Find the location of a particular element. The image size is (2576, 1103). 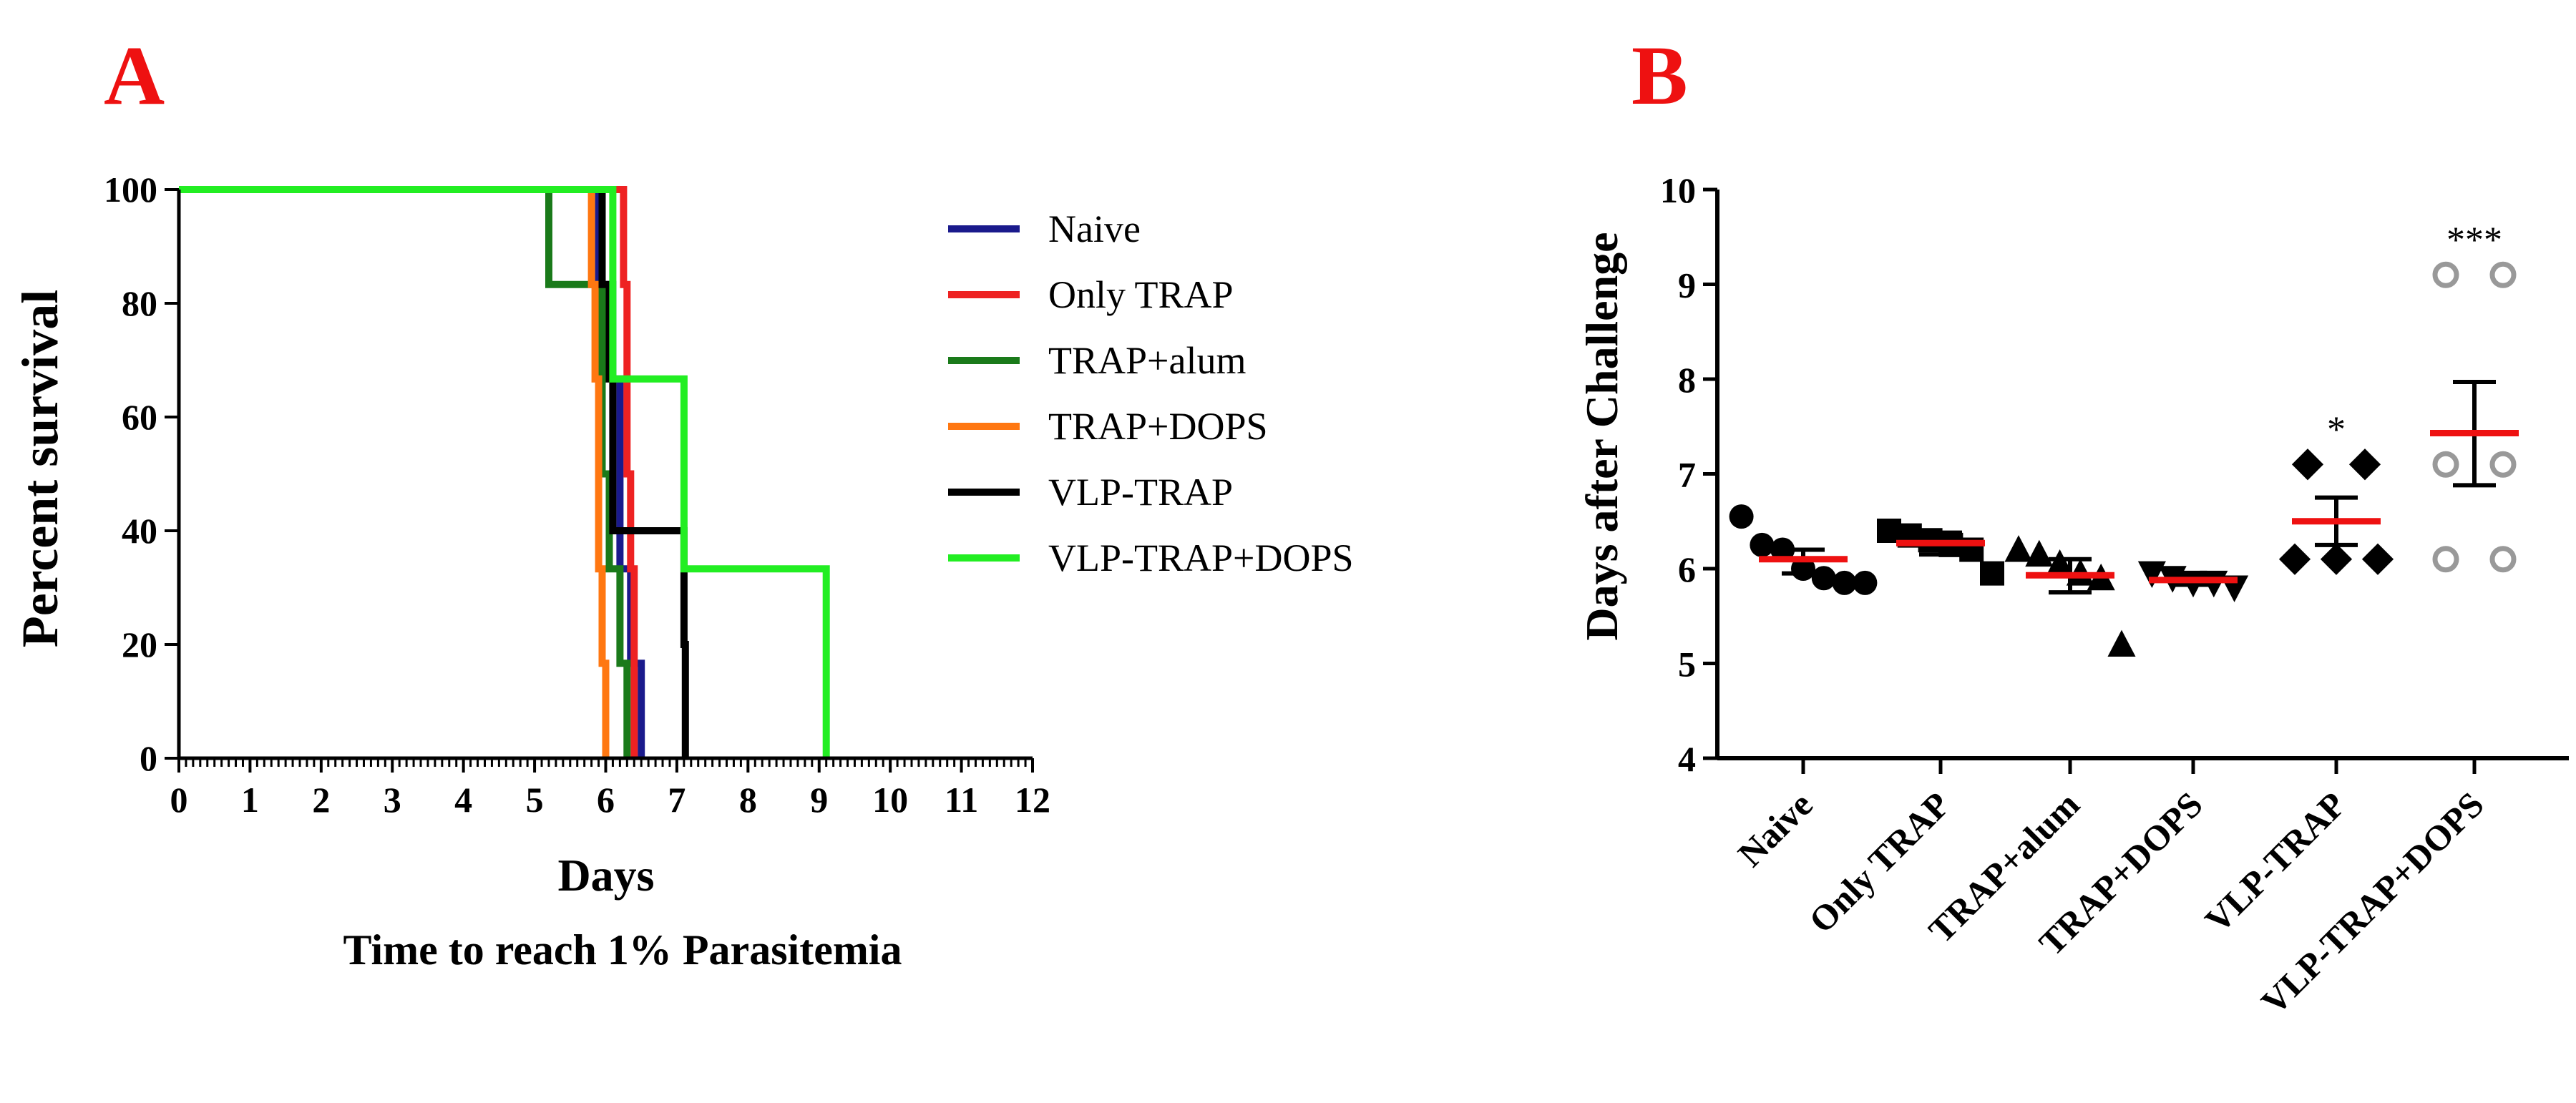

legend-label: VLP-TRAP is located at coordinates (1140, 493).